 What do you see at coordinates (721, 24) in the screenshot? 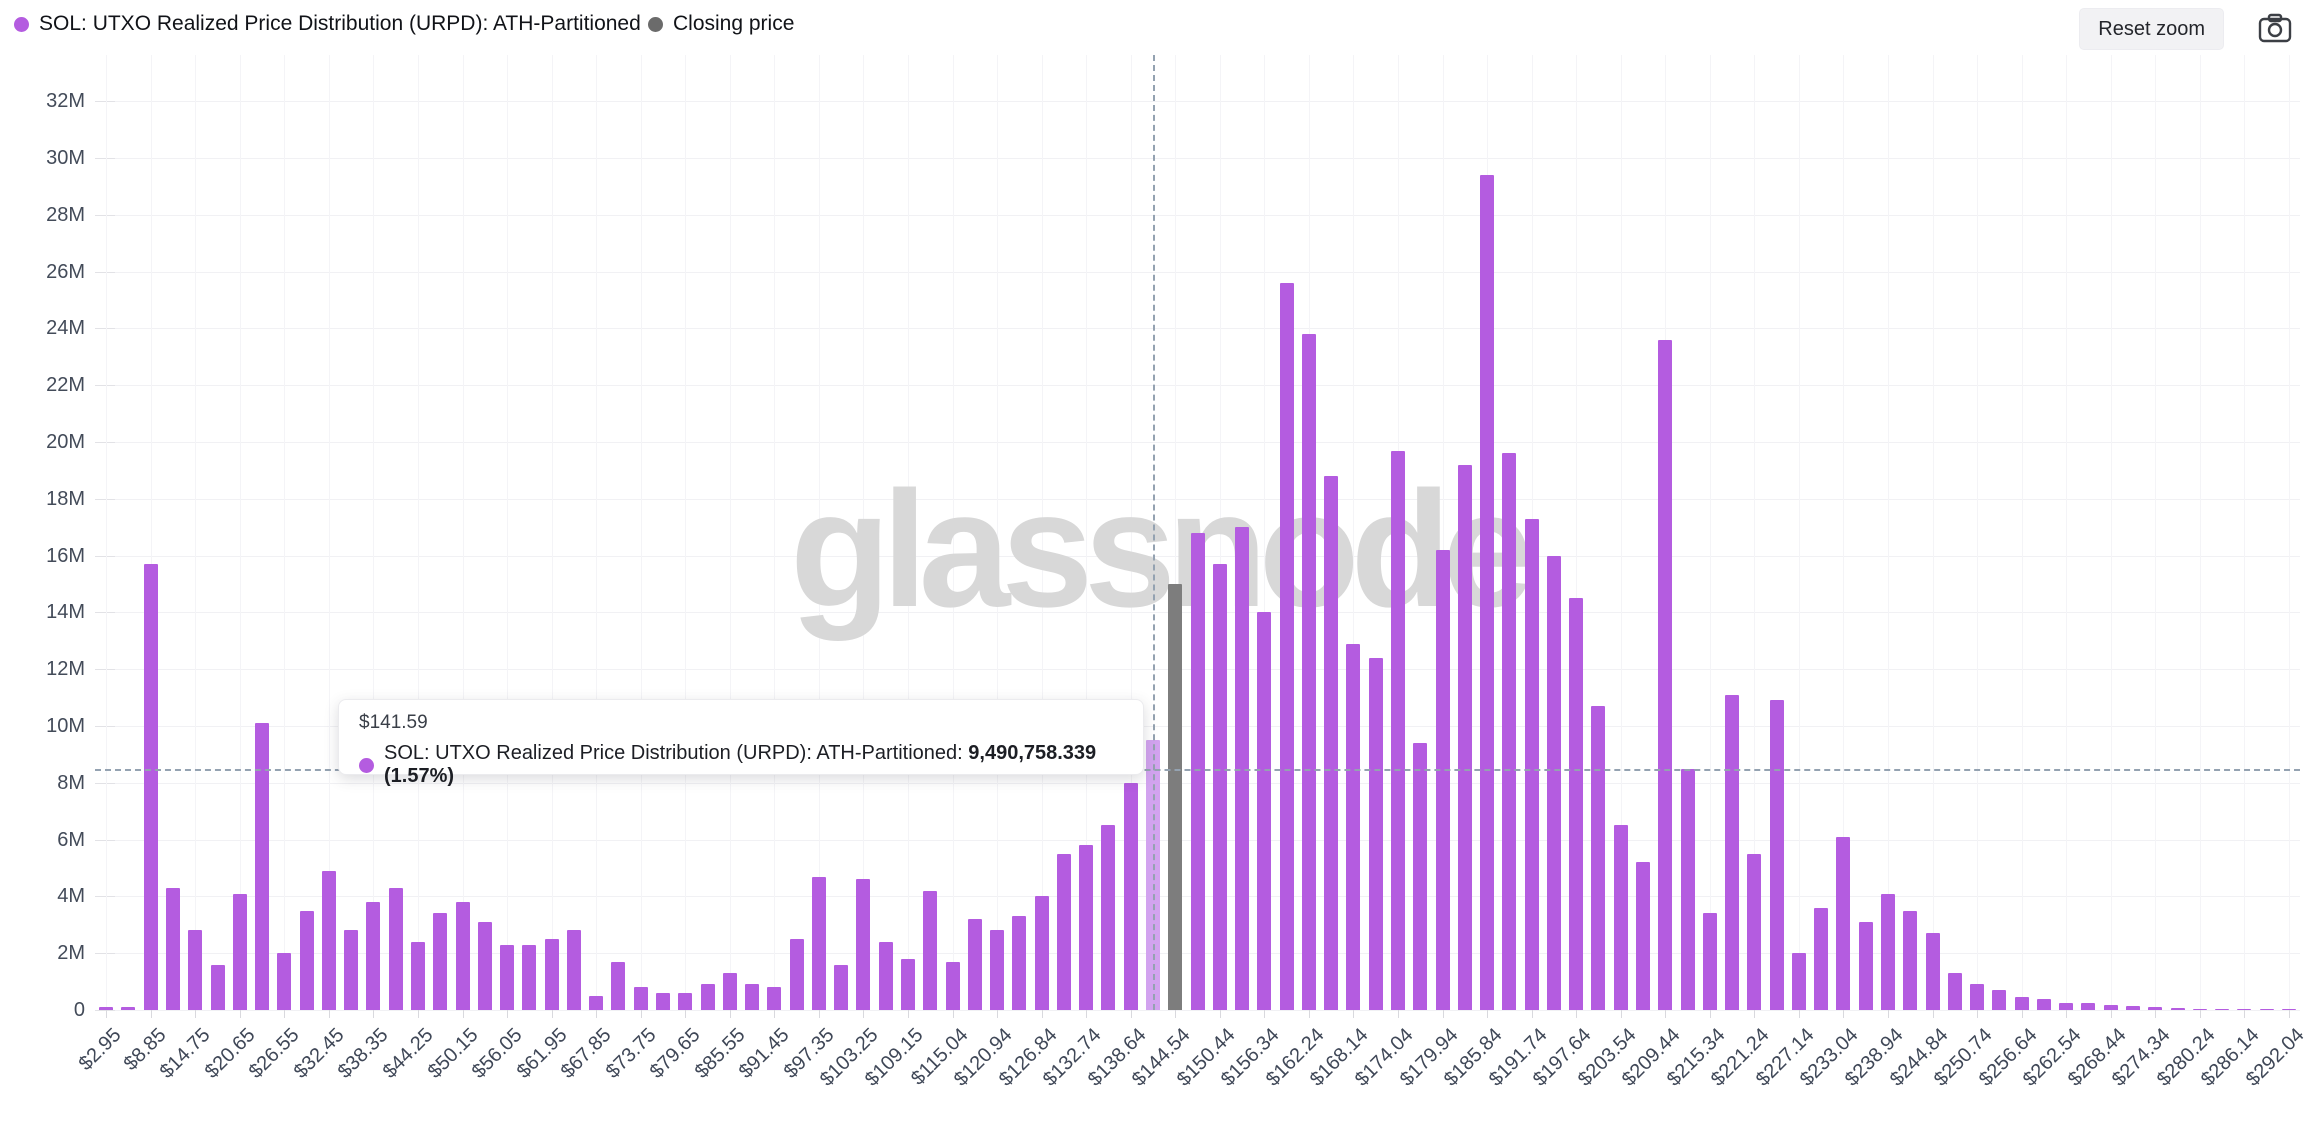
I see `legend-item-closing-price: Closing price` at bounding box center [721, 24].